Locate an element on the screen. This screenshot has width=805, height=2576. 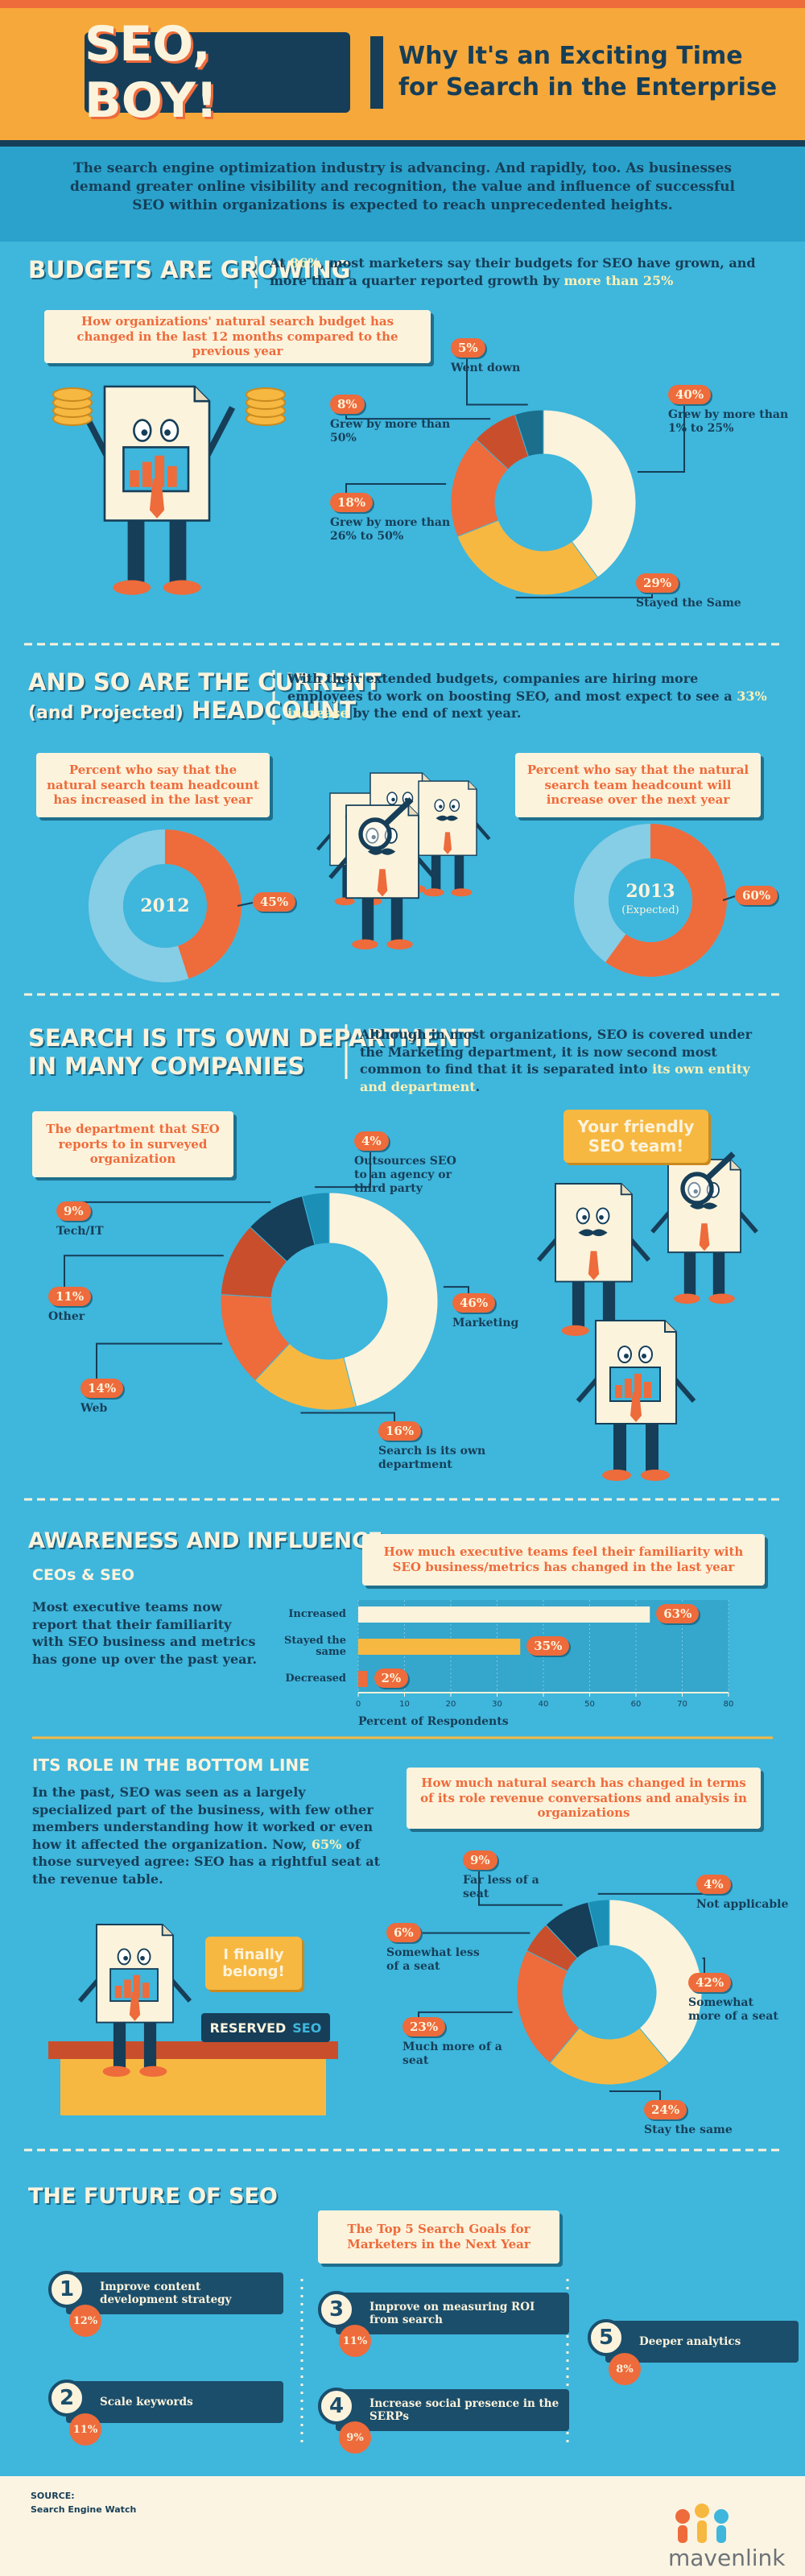
goal-share: 8% is located at coordinates (625, 2369).